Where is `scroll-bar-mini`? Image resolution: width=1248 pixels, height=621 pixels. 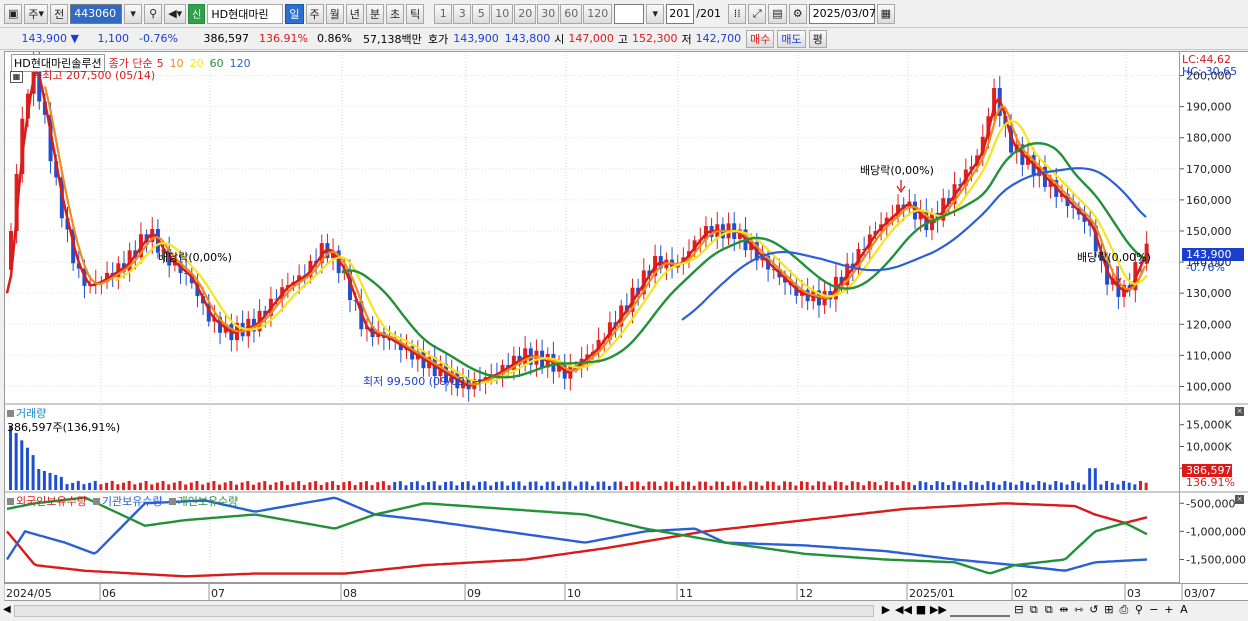
scroll-bar-mini is located at coordinates (979, 610).